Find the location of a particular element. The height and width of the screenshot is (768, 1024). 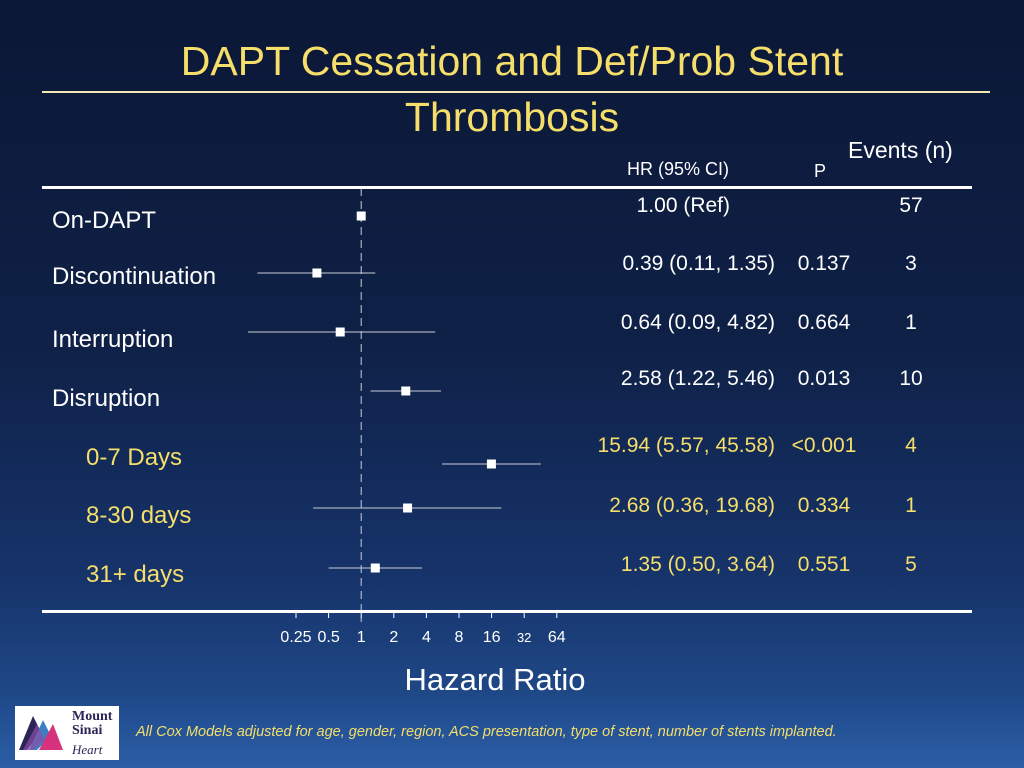

row-label: Interruption is located at coordinates (113, 339).